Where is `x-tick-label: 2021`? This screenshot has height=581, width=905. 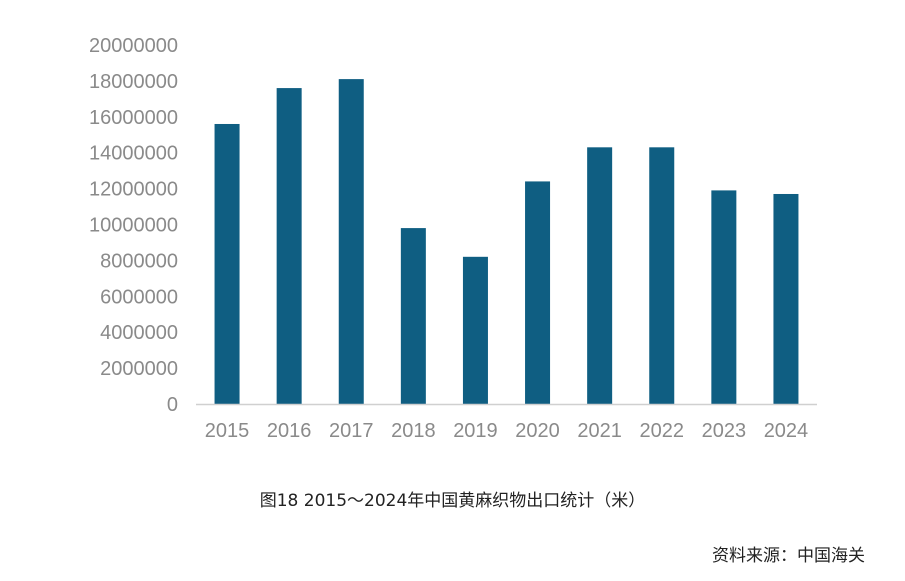 x-tick-label: 2021 is located at coordinates (599, 431).